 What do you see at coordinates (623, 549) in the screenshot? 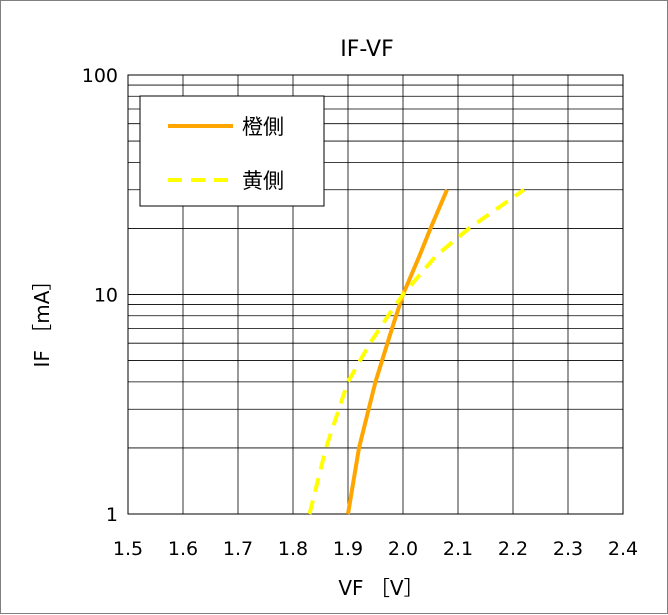
I see `x-tick-label: 2.4` at bounding box center [623, 549].